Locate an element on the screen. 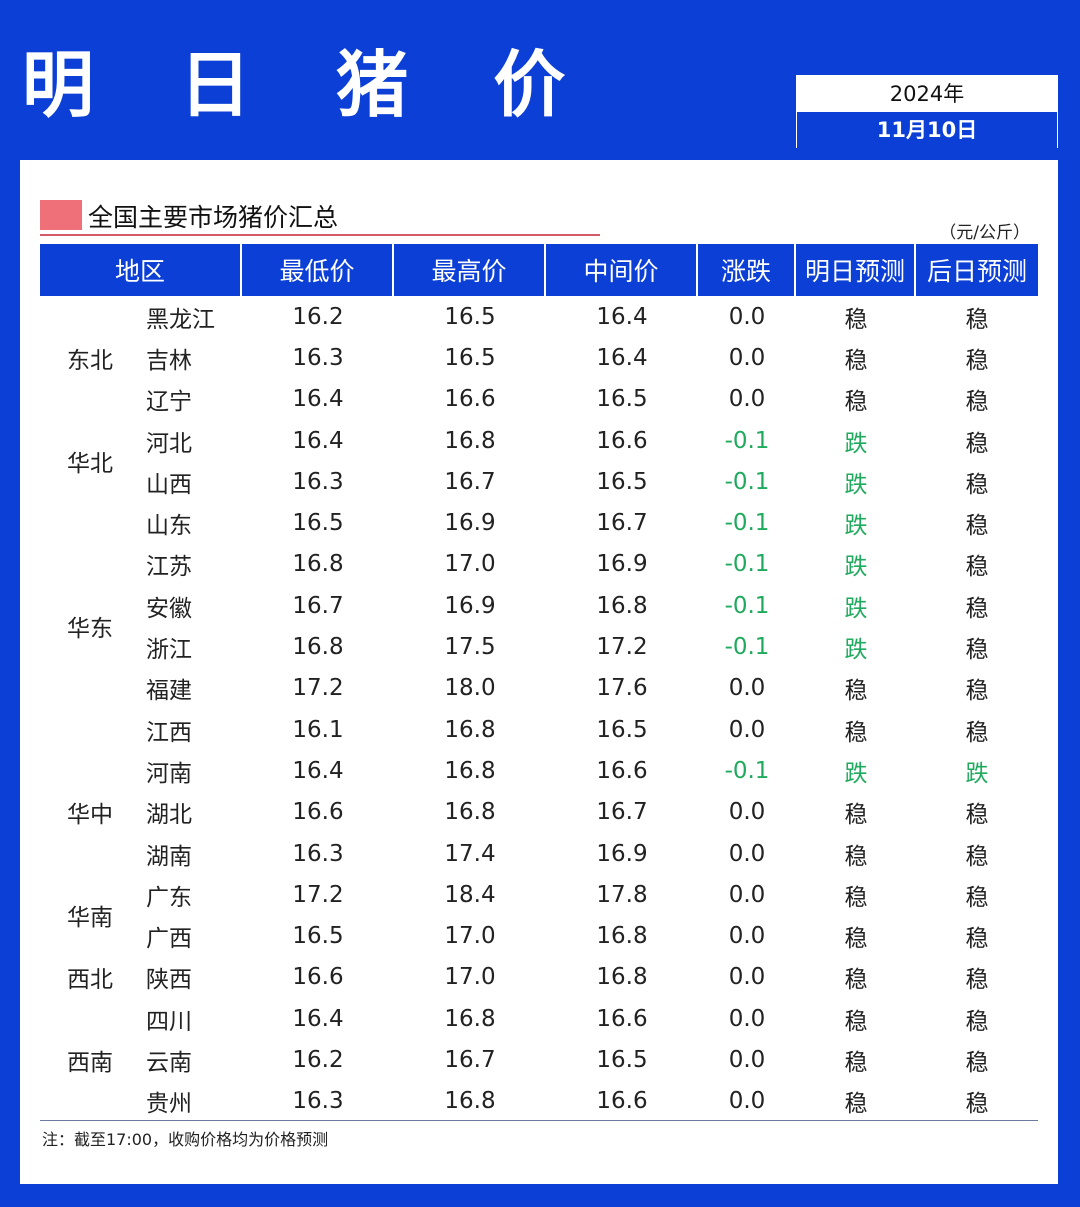 This screenshot has height=1207, width=1080. left-frame is located at coordinates (10, 603).